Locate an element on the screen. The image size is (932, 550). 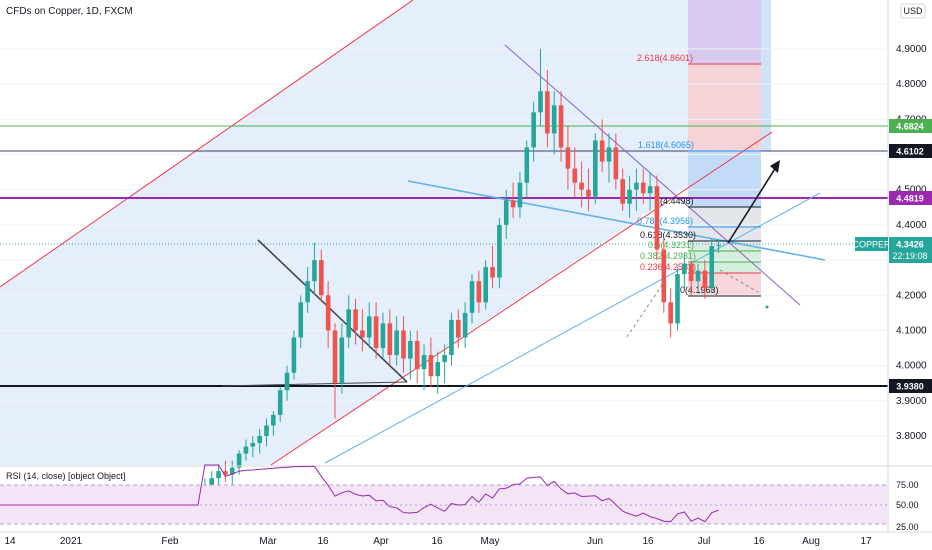
fib-level-label: 0.5(4.3231) is located at coordinates (671, 245).